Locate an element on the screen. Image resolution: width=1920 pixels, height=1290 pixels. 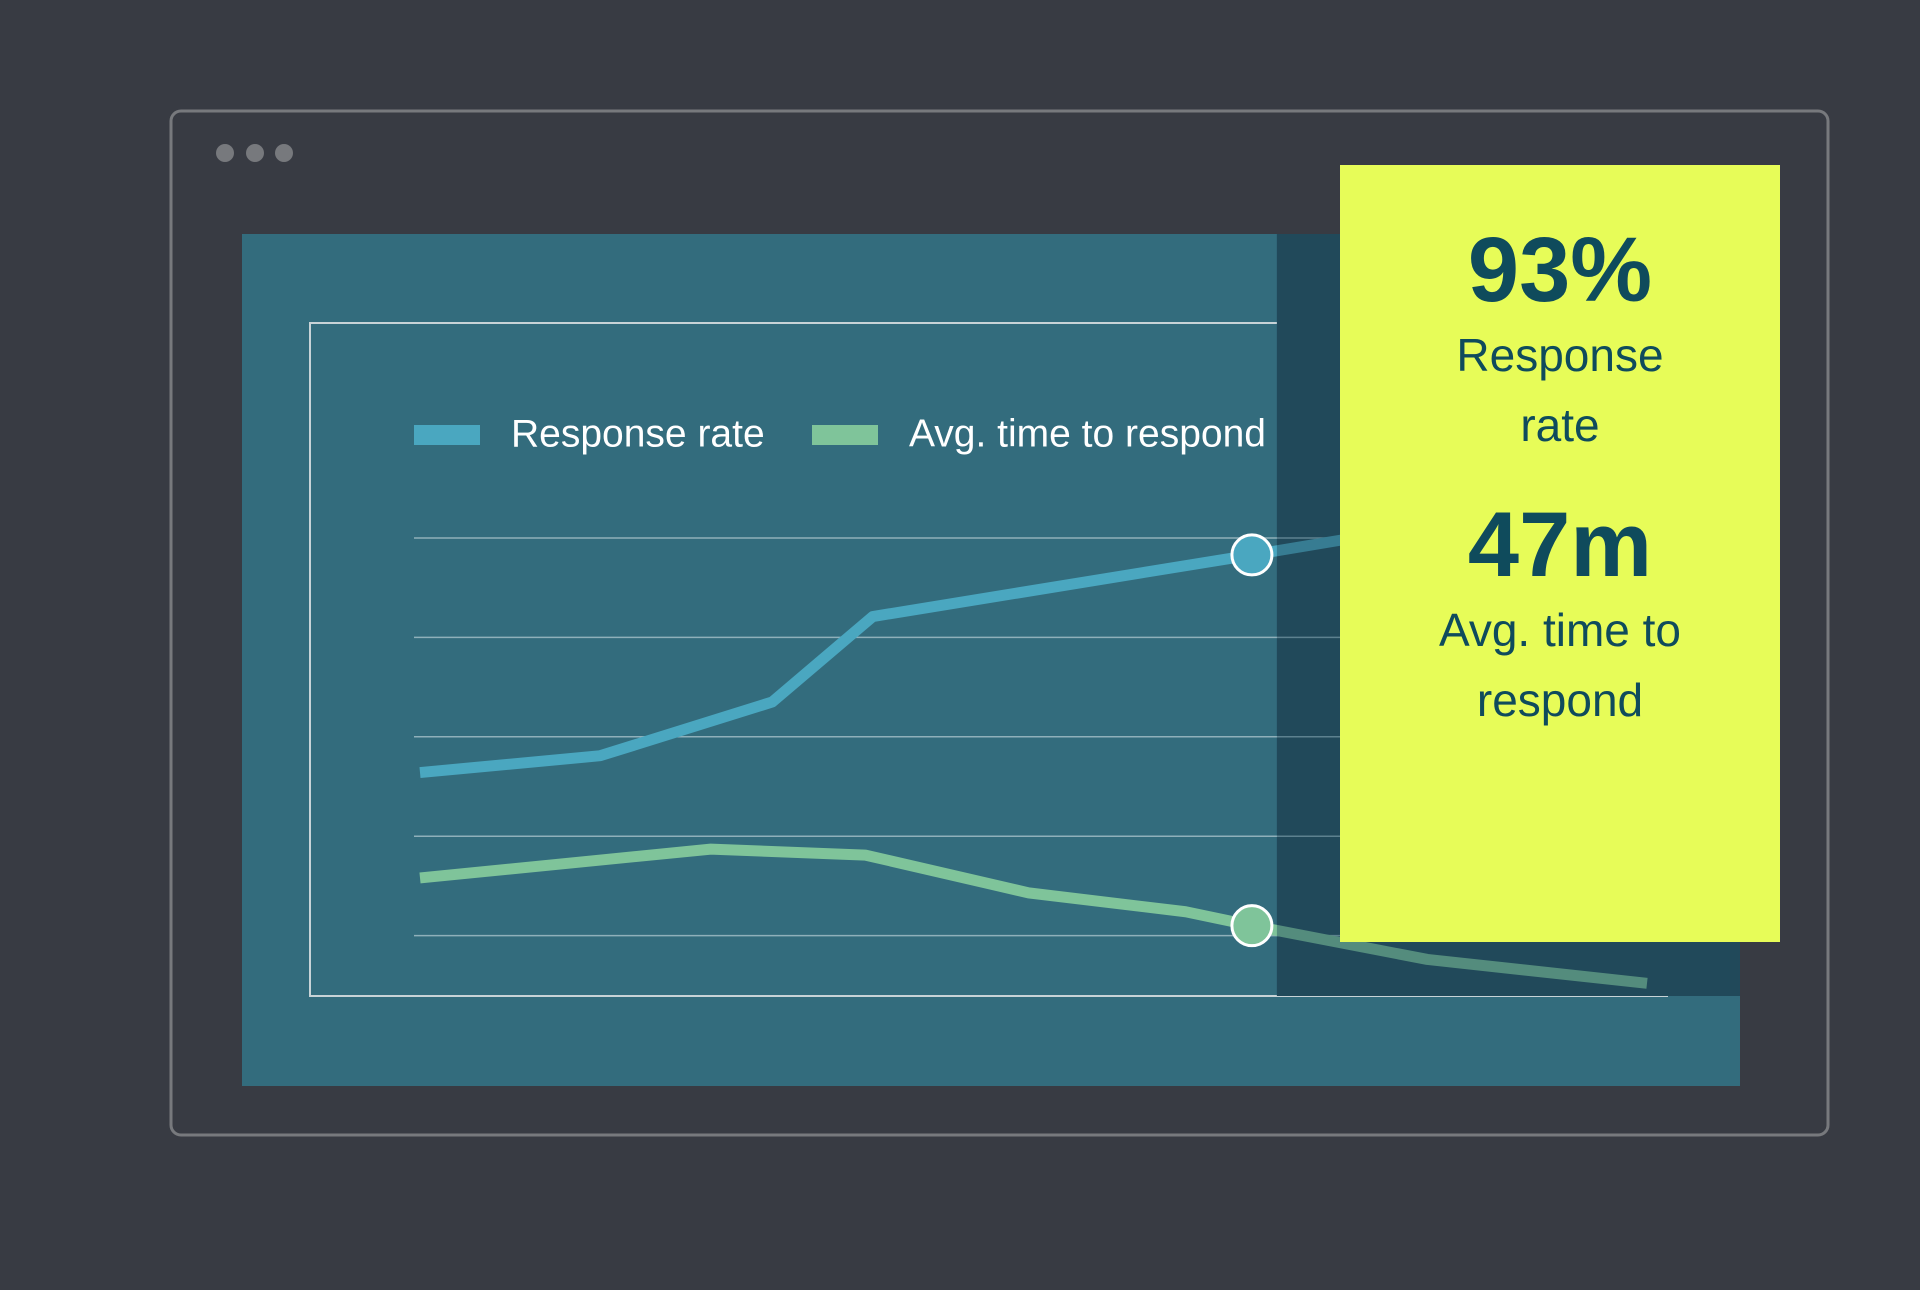
stat: 47m Avg. time to respond is located at coordinates (1560, 615).